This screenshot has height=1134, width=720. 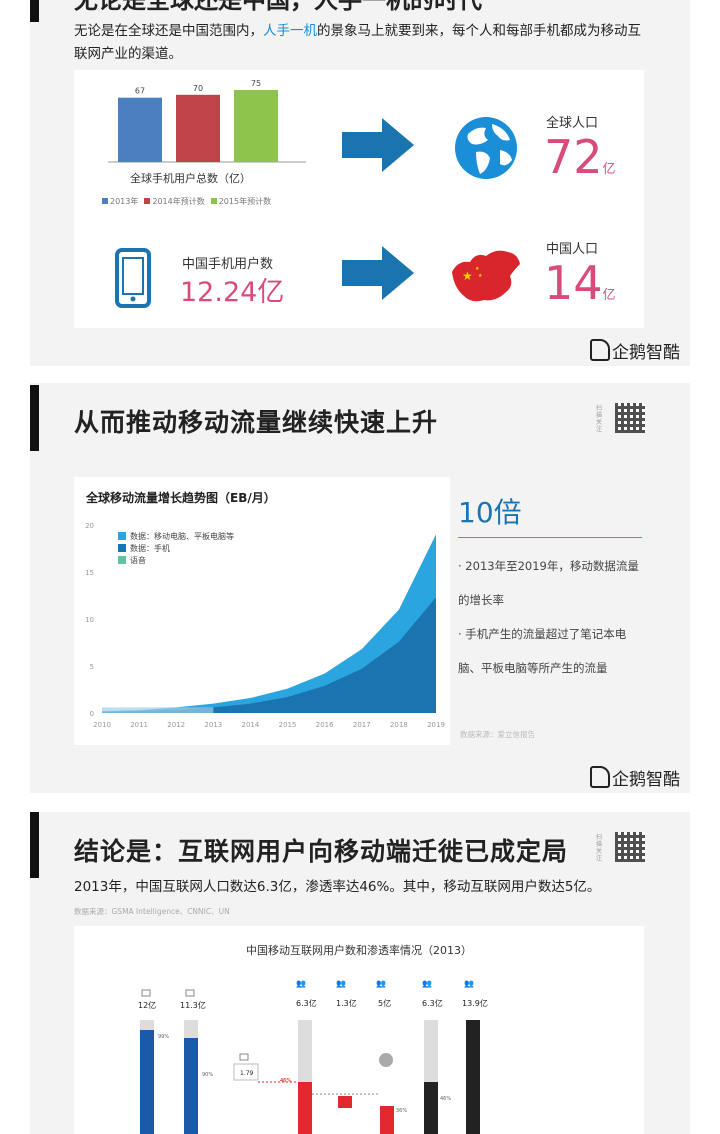 I want to click on column-step: 1.79, so click(x=246, y=1067).